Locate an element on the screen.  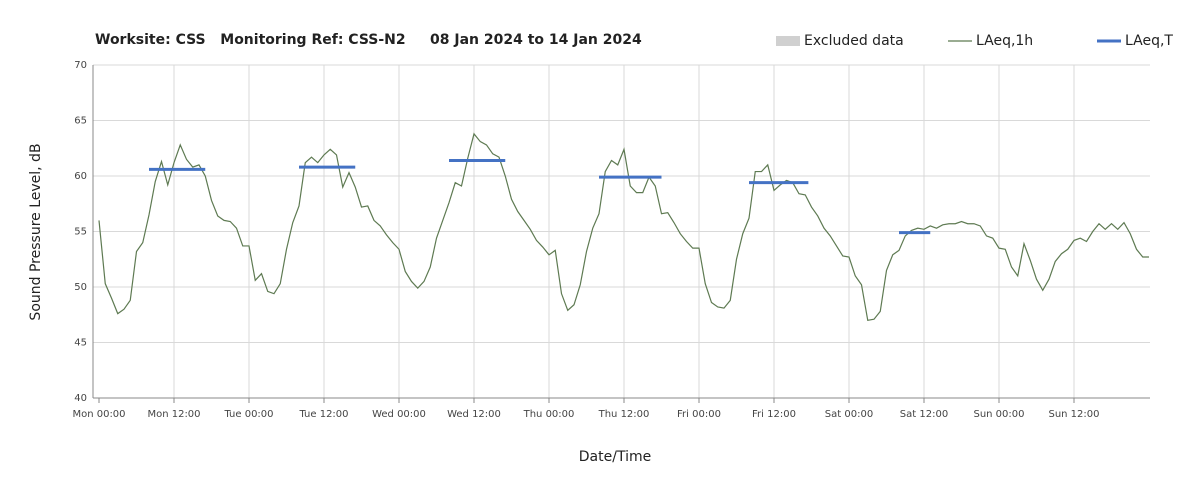
x-tick-label: Sat 00:00 is located at coordinates (849, 414).